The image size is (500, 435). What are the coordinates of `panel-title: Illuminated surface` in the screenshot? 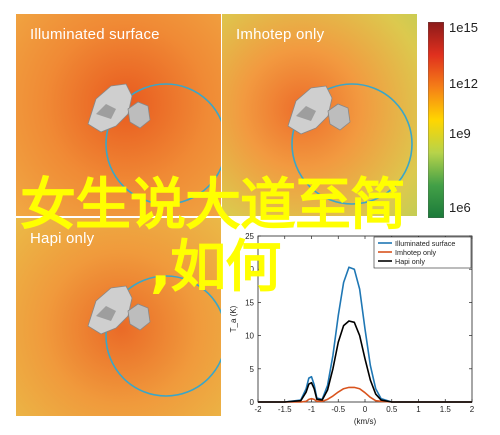 It's located at (95, 34).